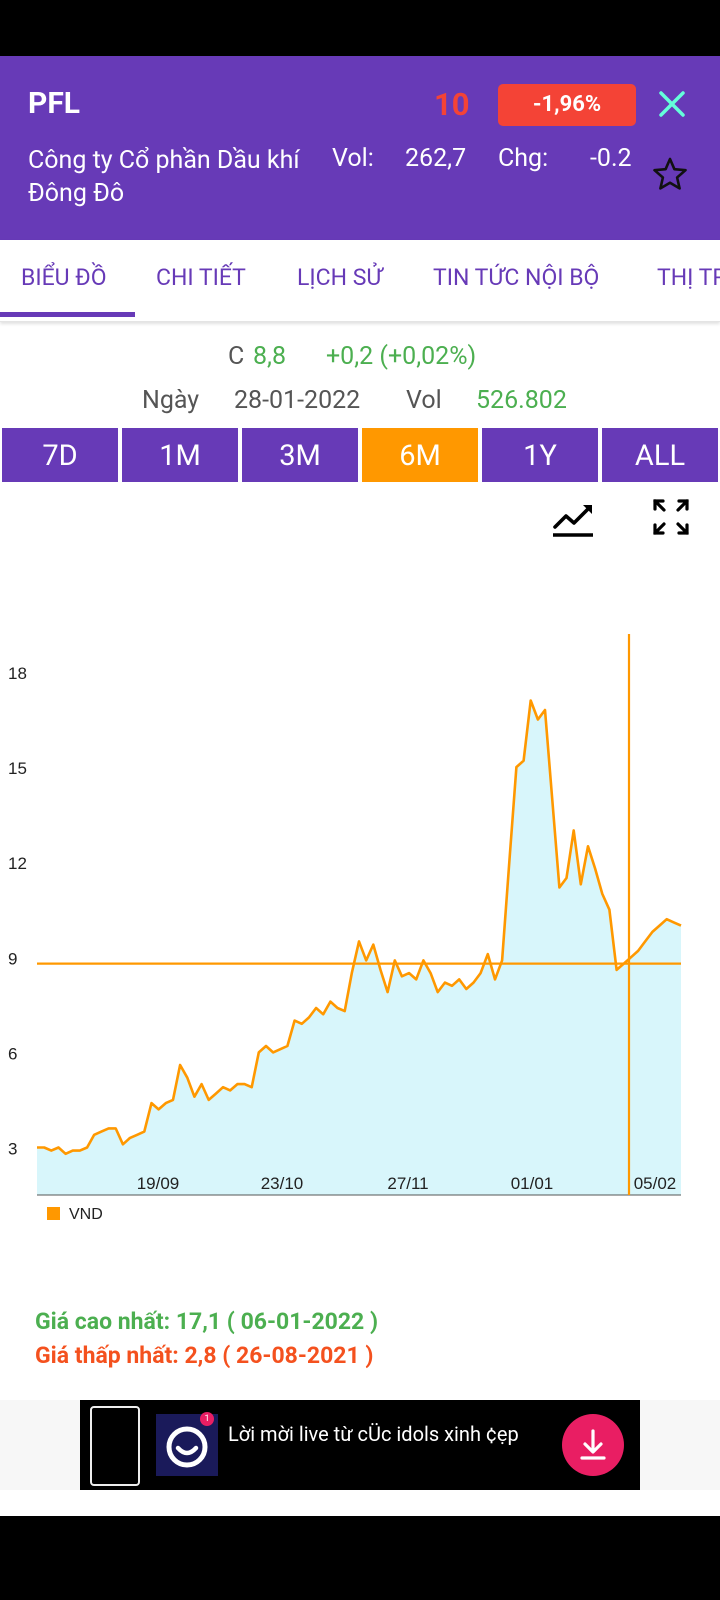  Describe the element at coordinates (401, 356) in the screenshot. I see `close-change: +0,2 (+0,02%)` at that location.